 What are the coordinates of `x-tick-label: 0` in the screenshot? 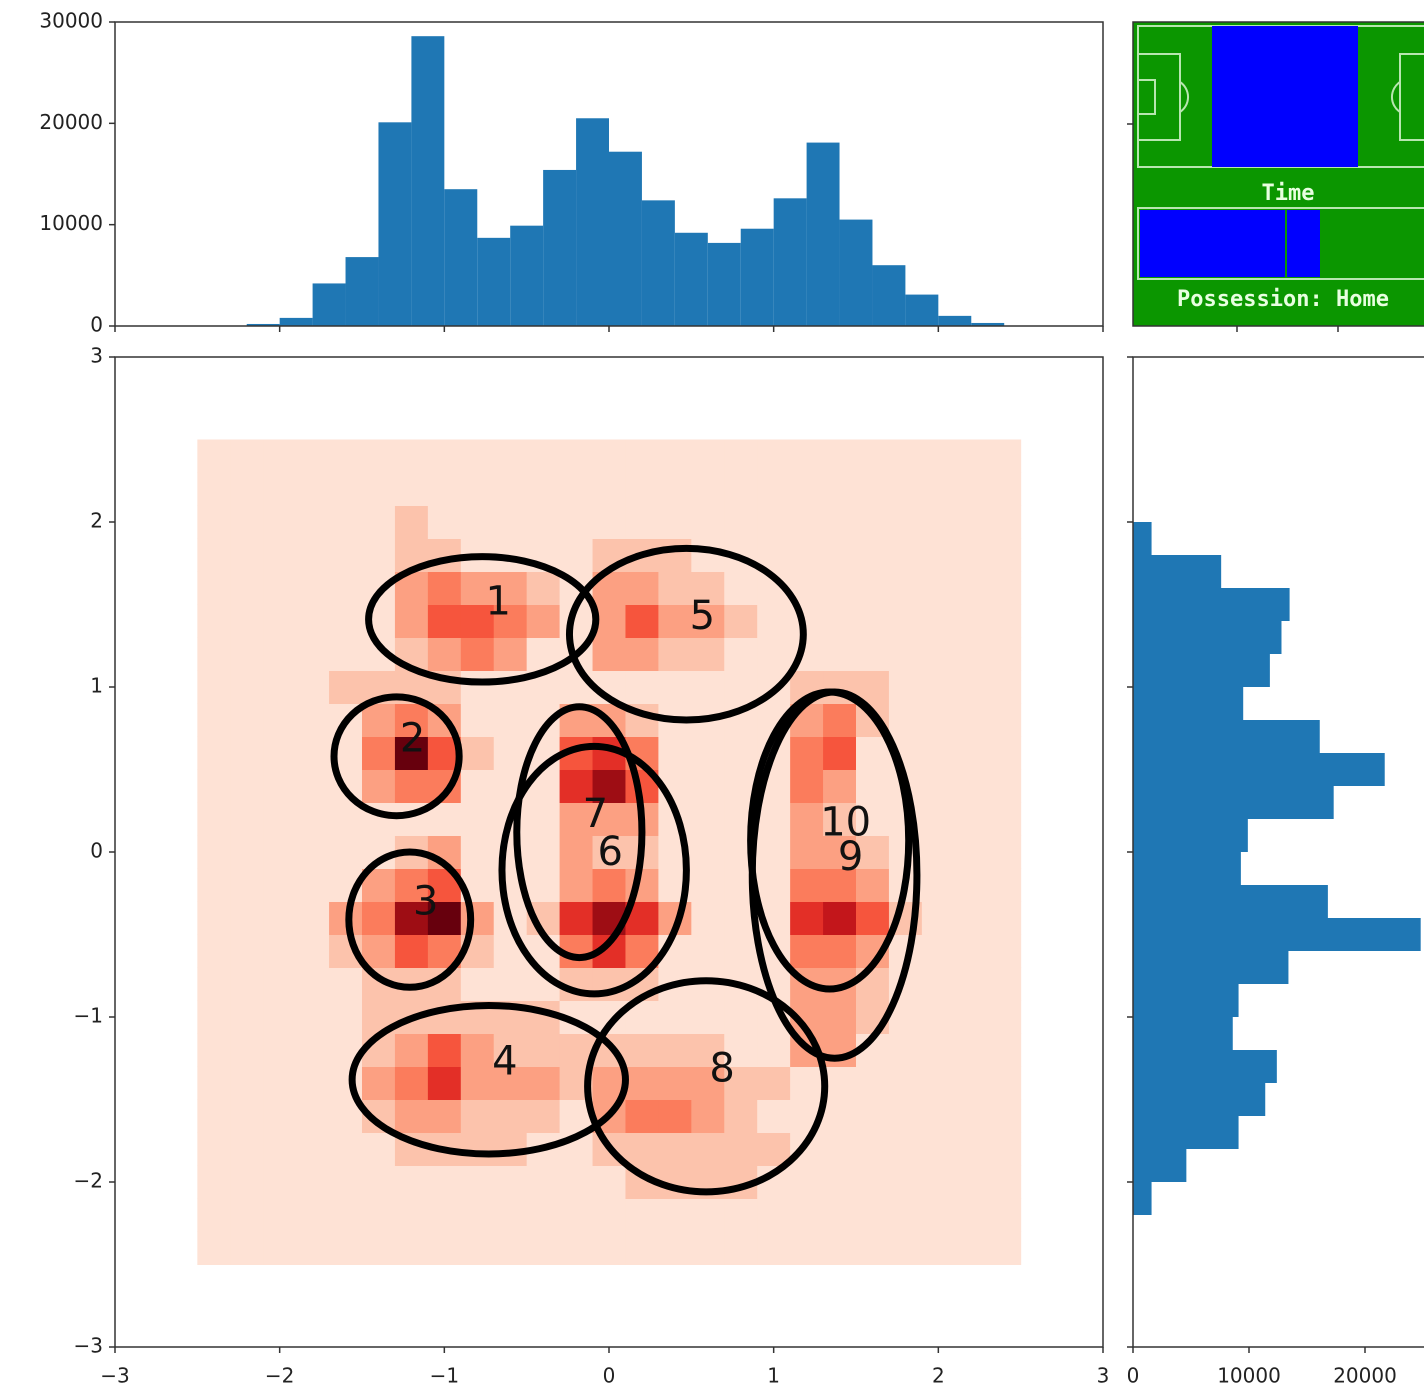 It's located at (1133, 1376).